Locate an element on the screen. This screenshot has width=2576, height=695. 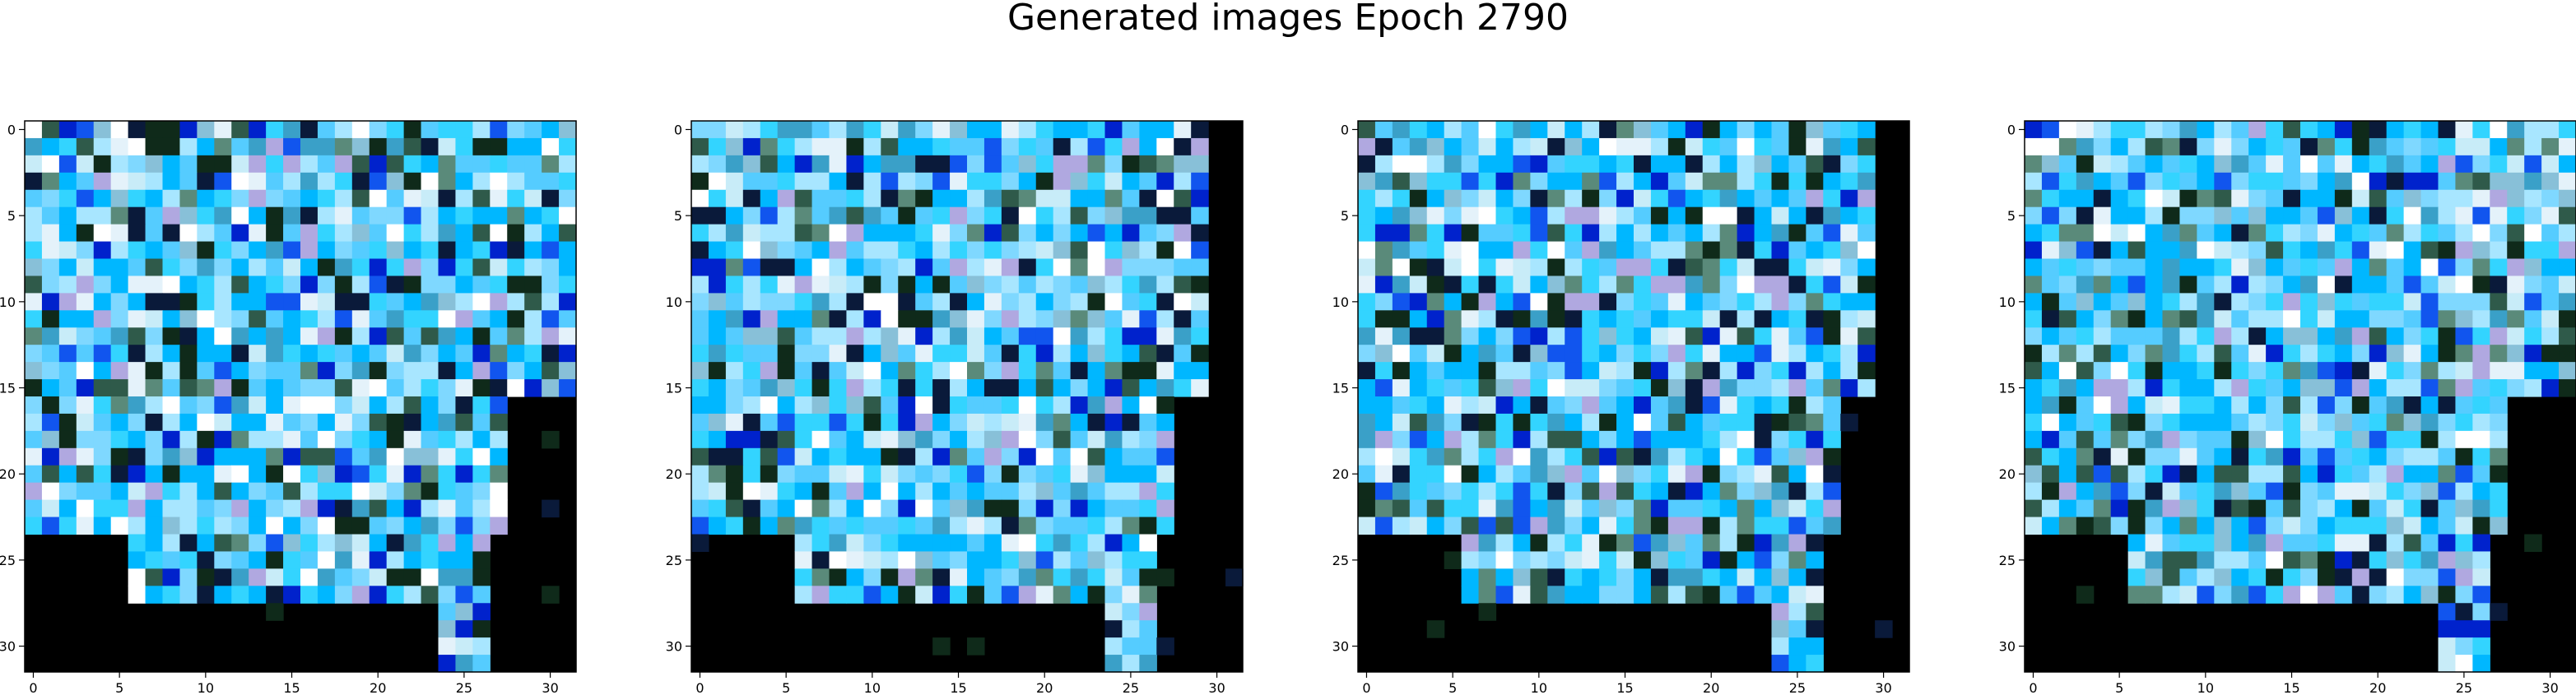
y-tick-label: 20 is located at coordinates (2007, 474).